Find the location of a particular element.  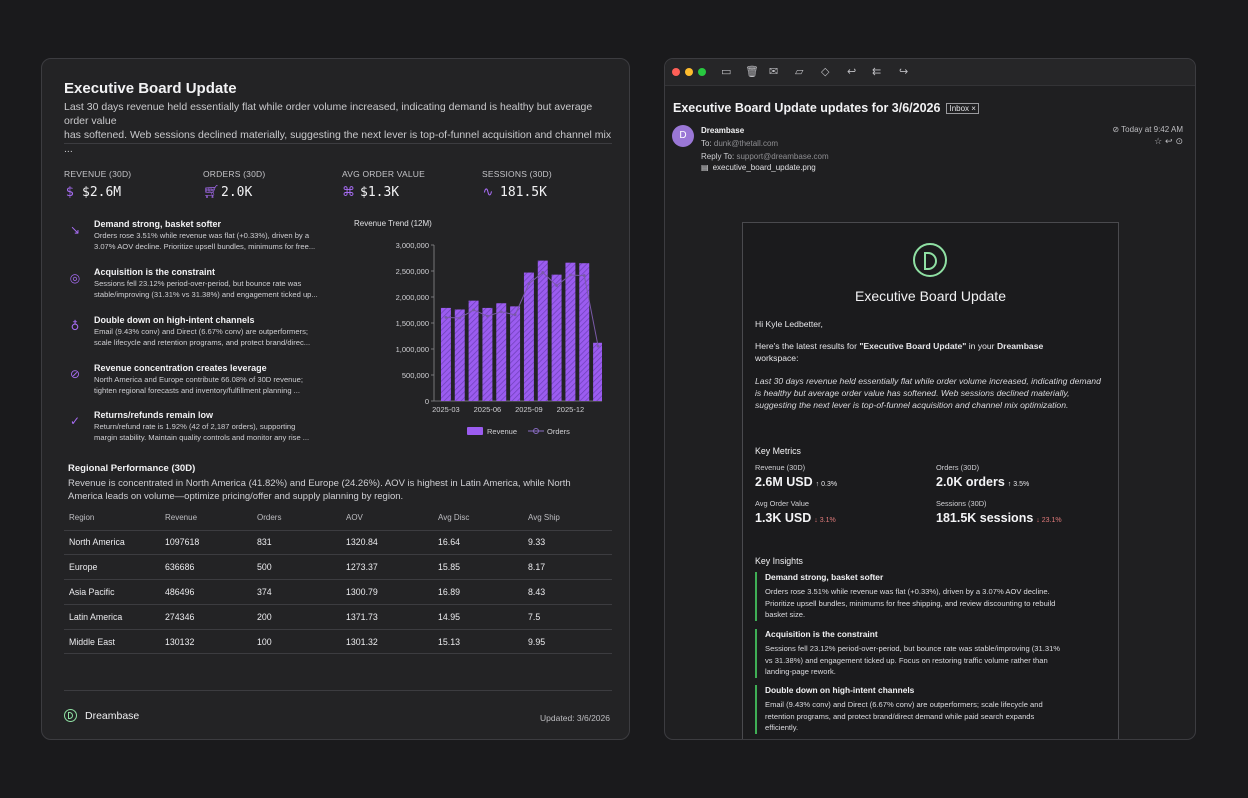

email-title: Executive Board Update is located at coordinates (930, 296).